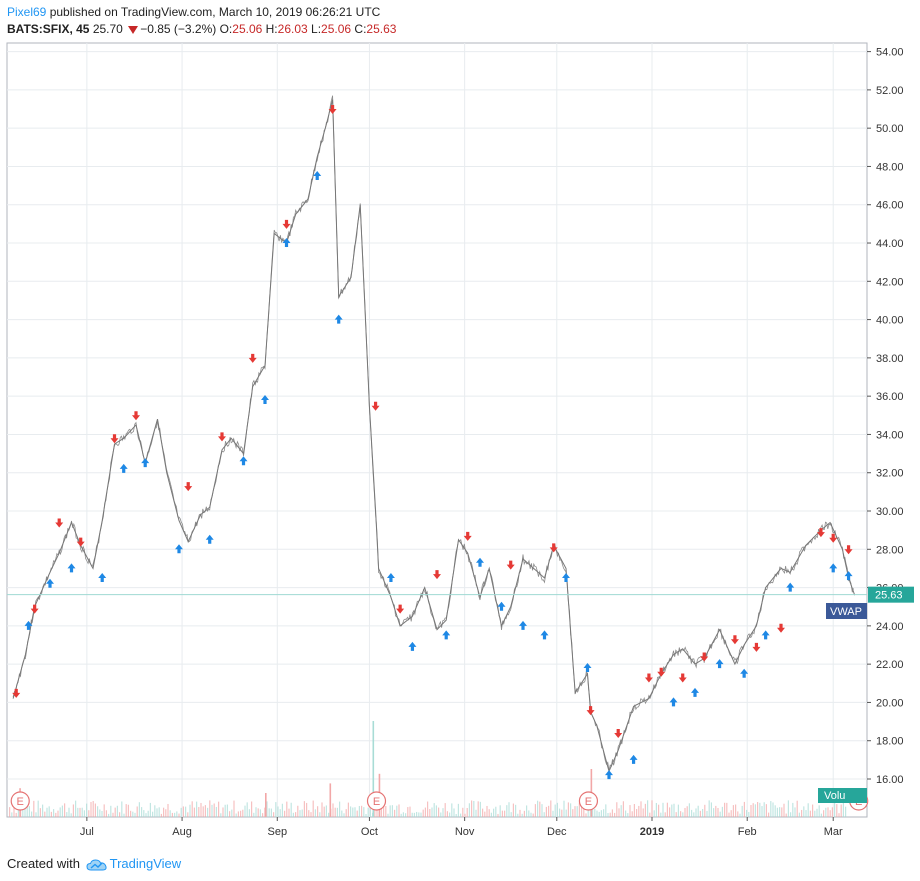  I want to click on x-tick-label: Feb, so click(747, 832).